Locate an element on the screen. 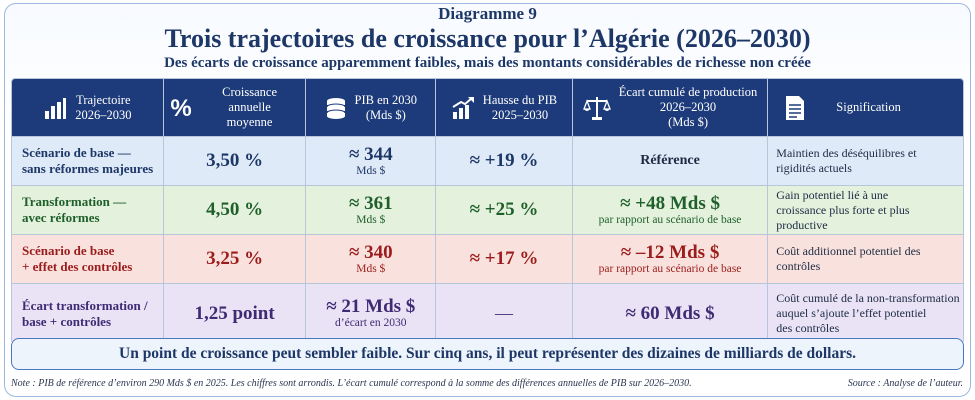 This screenshot has height=400, width=975. gdp-2030-value: ≈ 361 is located at coordinates (370, 203).